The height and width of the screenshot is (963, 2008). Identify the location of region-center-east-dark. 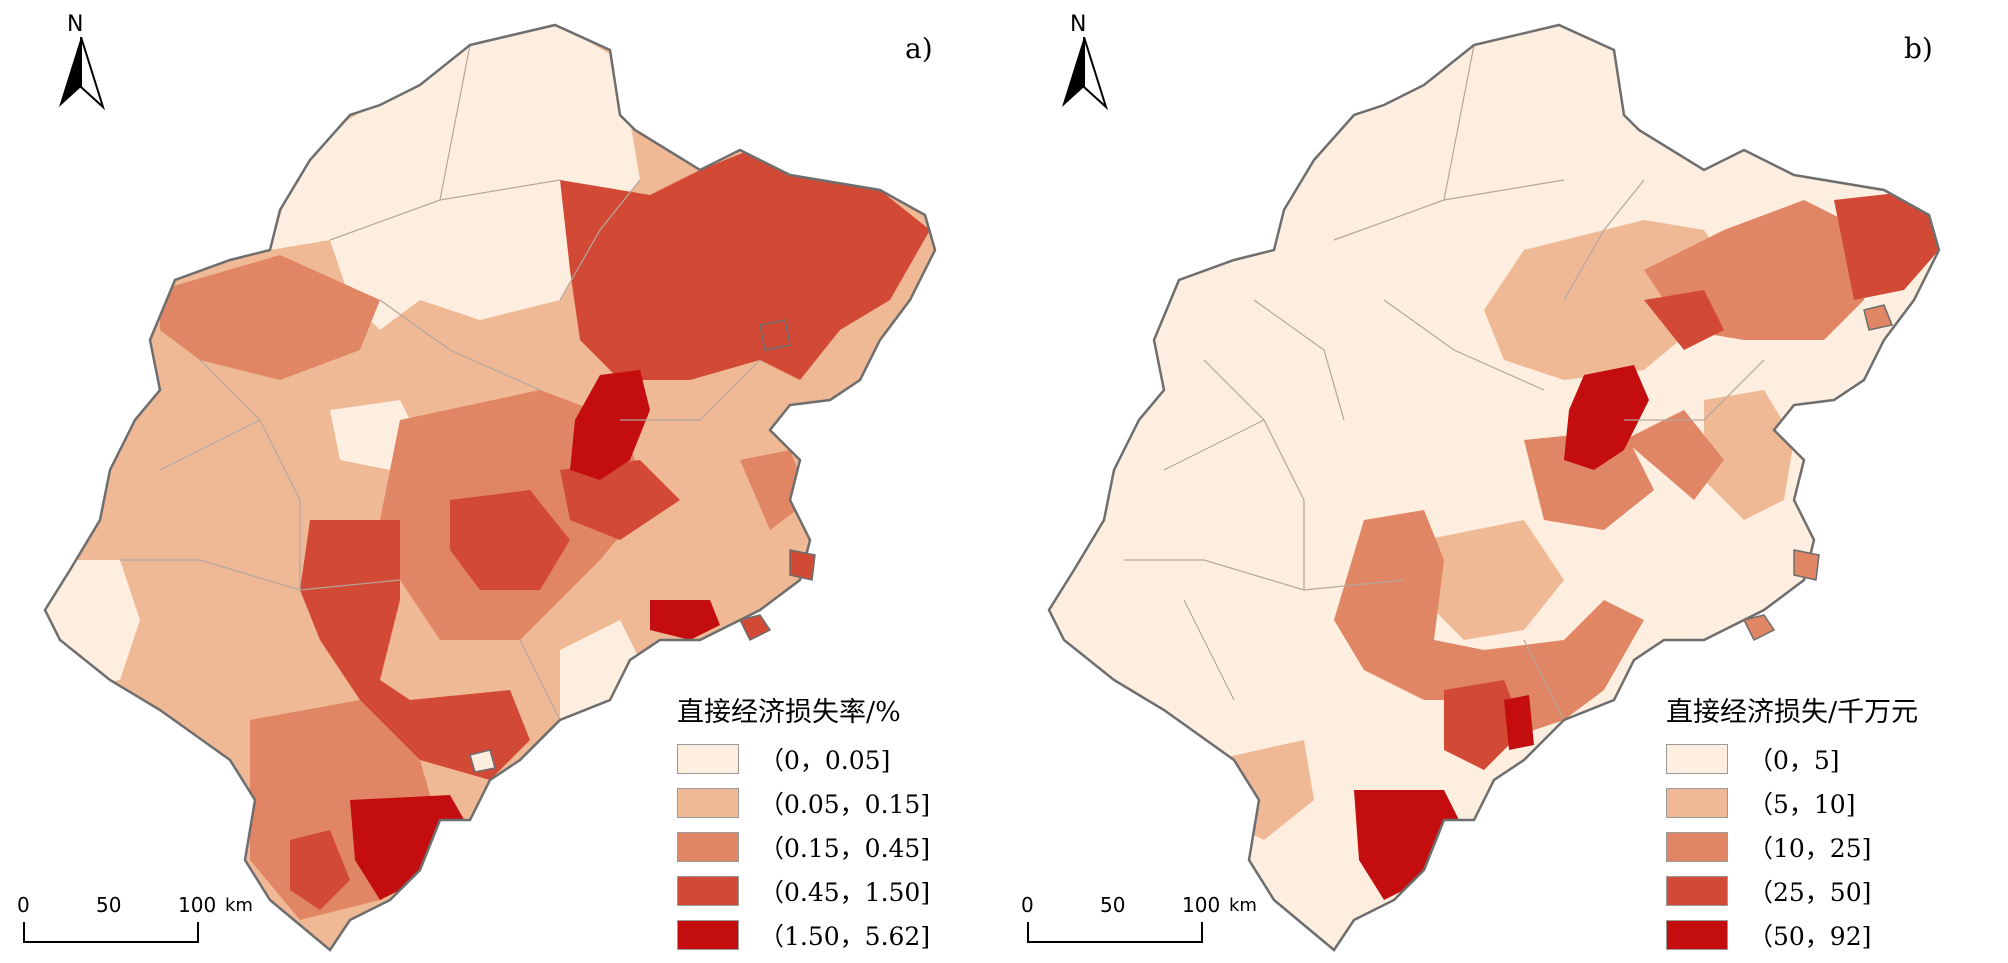
(620, 500).